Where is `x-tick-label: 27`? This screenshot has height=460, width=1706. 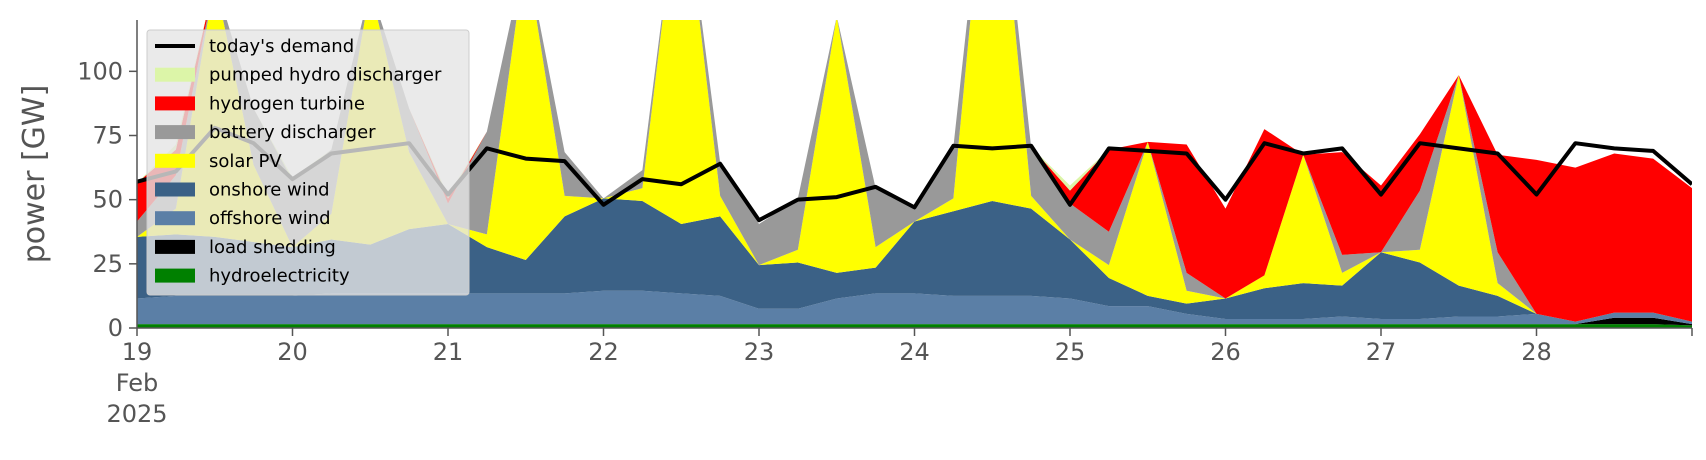 x-tick-label: 27 is located at coordinates (1381, 352).